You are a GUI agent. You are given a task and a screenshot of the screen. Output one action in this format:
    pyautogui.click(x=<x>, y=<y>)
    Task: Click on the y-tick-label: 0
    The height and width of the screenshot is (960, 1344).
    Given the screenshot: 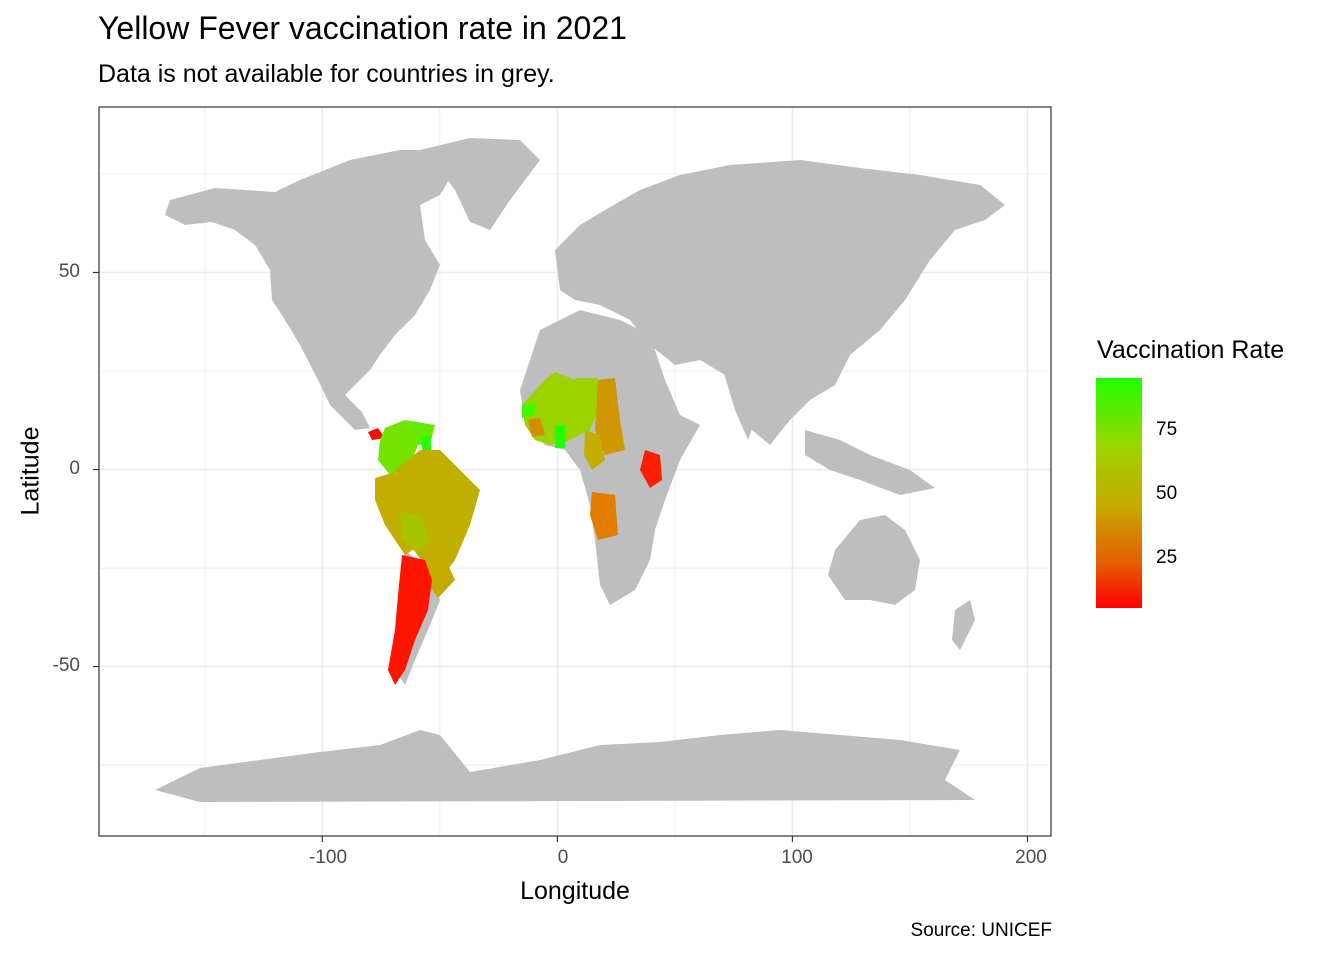 What is the action you would take?
    pyautogui.click(x=74, y=468)
    